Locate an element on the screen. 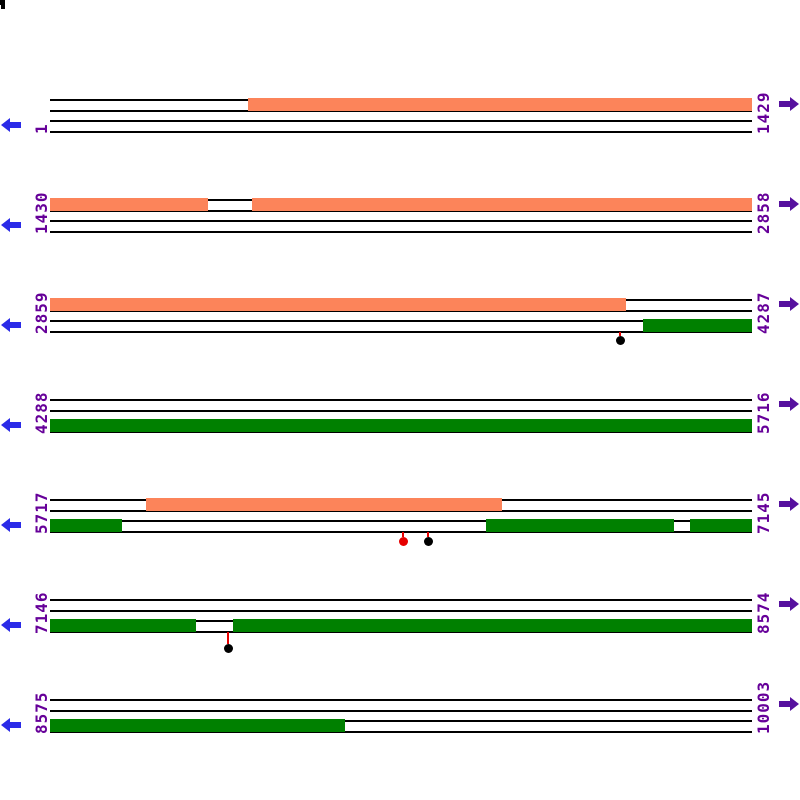 Image resolution: width=800 pixels, height=800 pixels. row-start-coordinate: 1430 is located at coordinates (41, 212).